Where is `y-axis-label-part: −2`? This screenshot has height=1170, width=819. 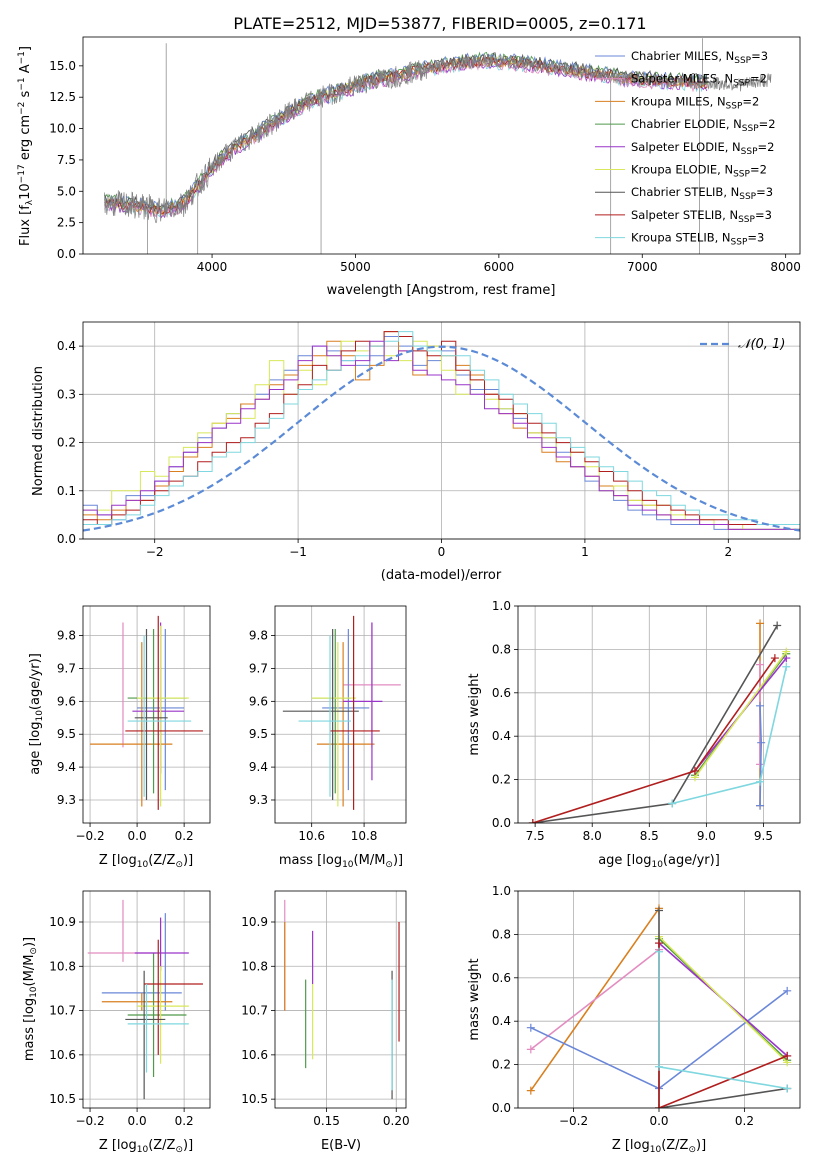 y-axis-label-part: −2 is located at coordinates (22, 108).